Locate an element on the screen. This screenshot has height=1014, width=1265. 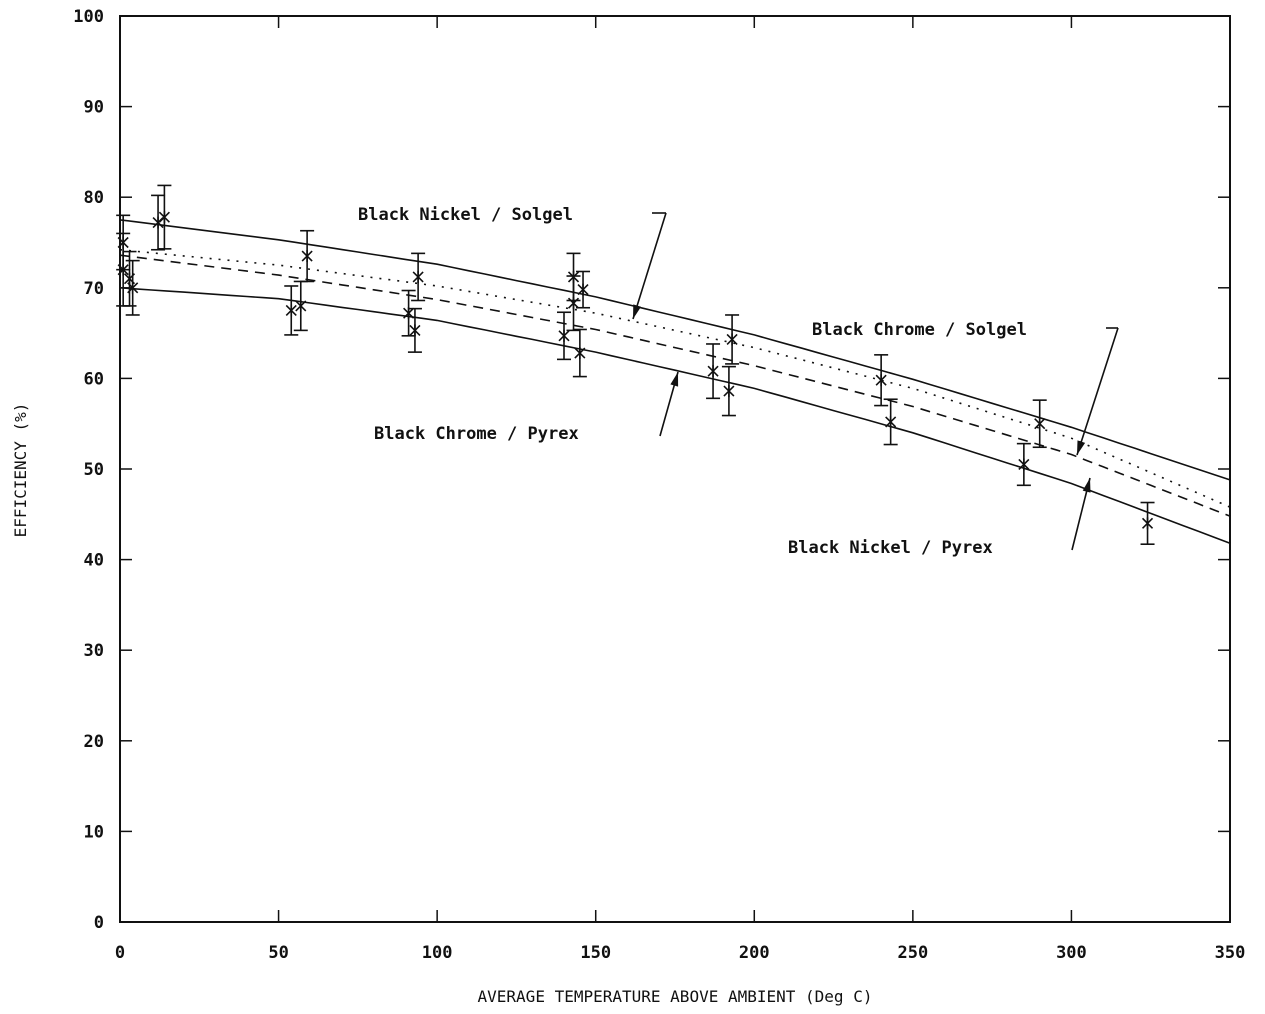
x-tick-label: 200 is located at coordinates (754, 953).